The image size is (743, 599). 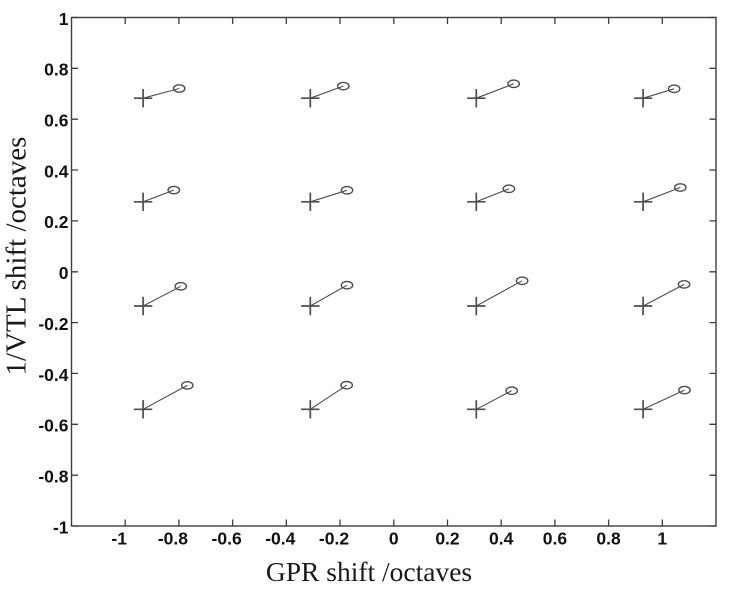 What do you see at coordinates (17, 256) in the screenshot?
I see `svg-text: 1/VTL shift /octaves` at bounding box center [17, 256].